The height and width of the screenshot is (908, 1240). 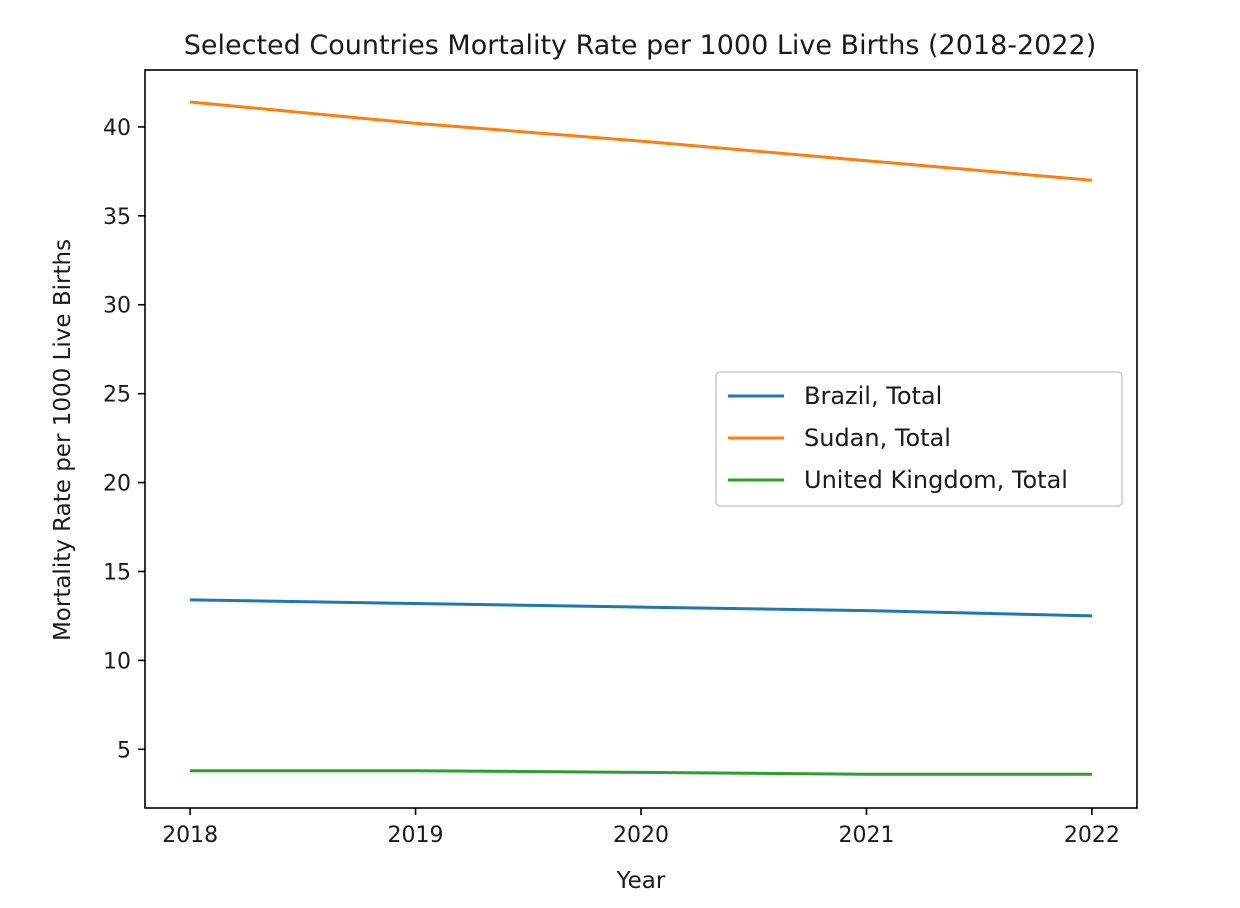 What do you see at coordinates (1092, 835) in the screenshot?
I see `x-tick-label: 2022` at bounding box center [1092, 835].